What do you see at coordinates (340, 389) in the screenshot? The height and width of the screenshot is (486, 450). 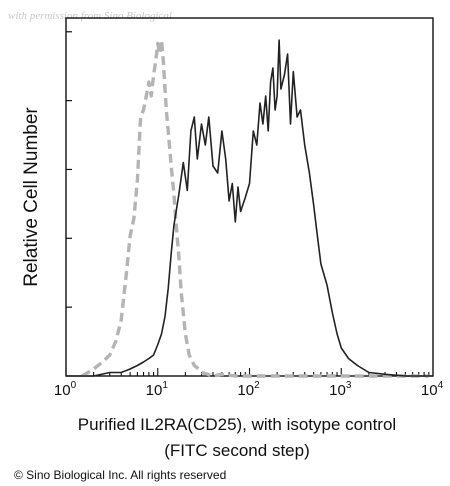 I see `x-tick-label: 10³` at bounding box center [340, 389].